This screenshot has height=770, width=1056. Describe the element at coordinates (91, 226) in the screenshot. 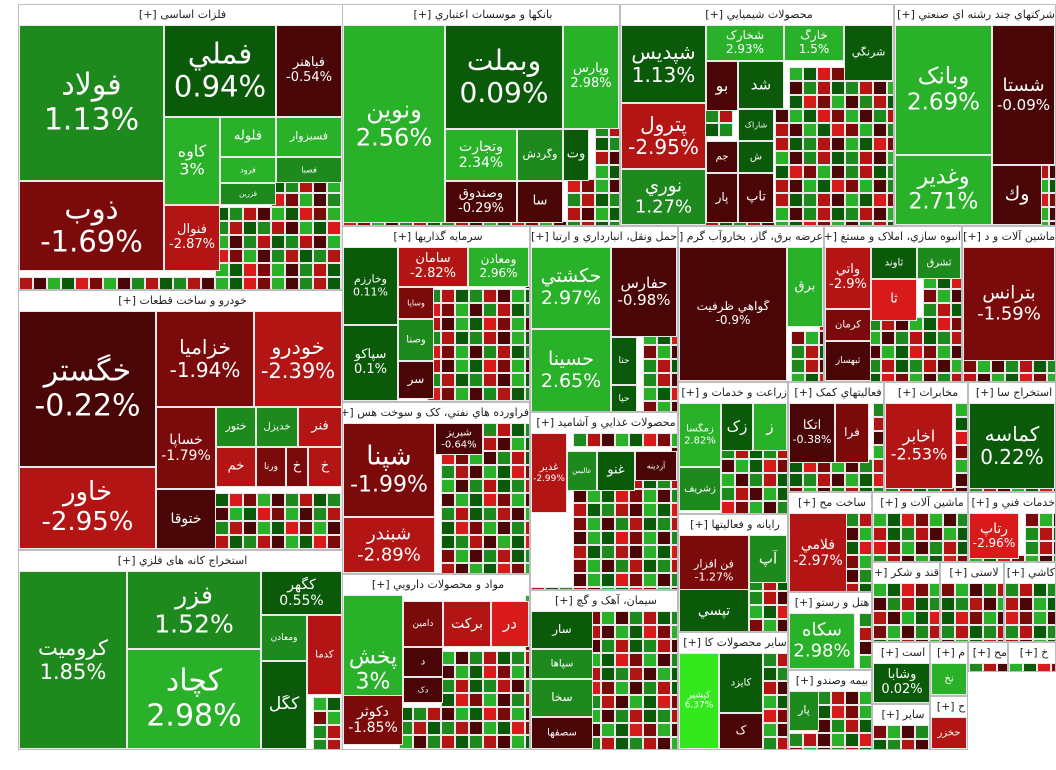

I see `stock-tile: ذوب -1.69%` at that location.